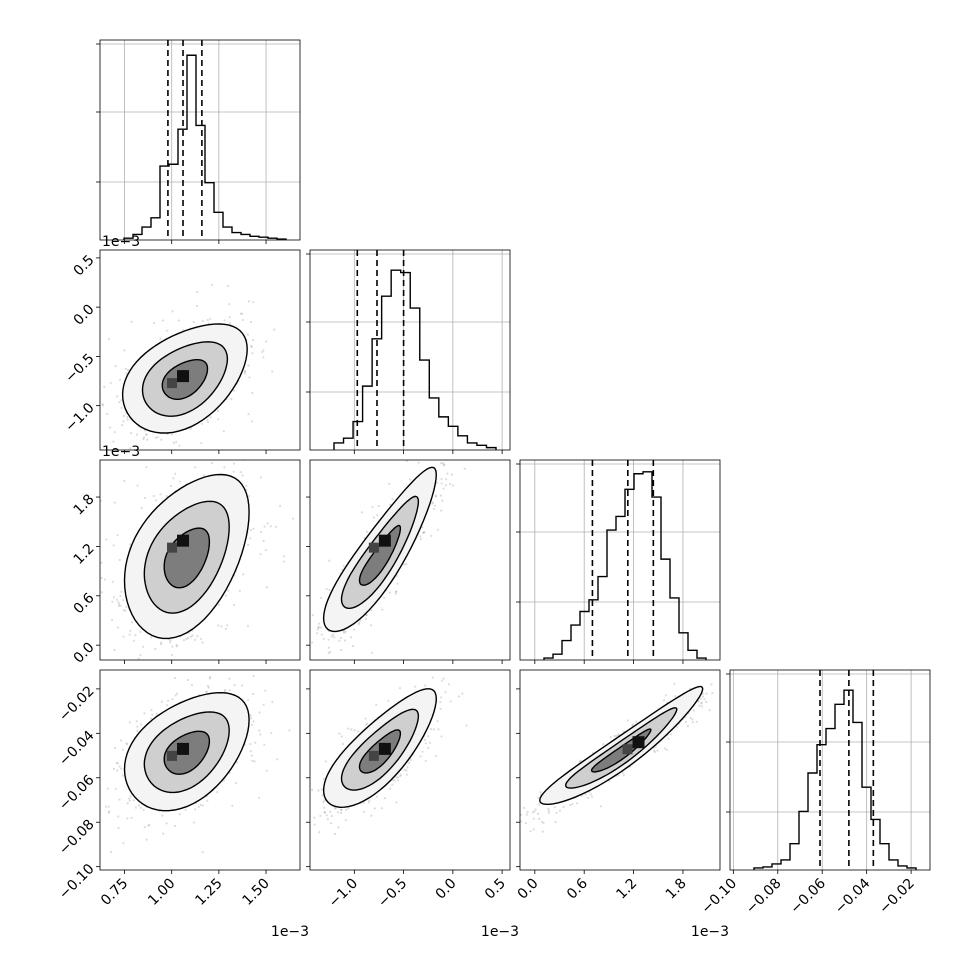 The image size is (970, 974). I want to click on hist-2-frame, so click(620, 560).